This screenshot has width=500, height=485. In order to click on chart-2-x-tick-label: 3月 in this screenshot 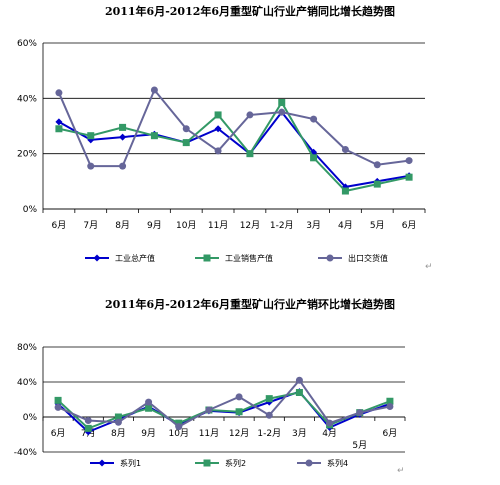, I will do `click(299, 433)`.